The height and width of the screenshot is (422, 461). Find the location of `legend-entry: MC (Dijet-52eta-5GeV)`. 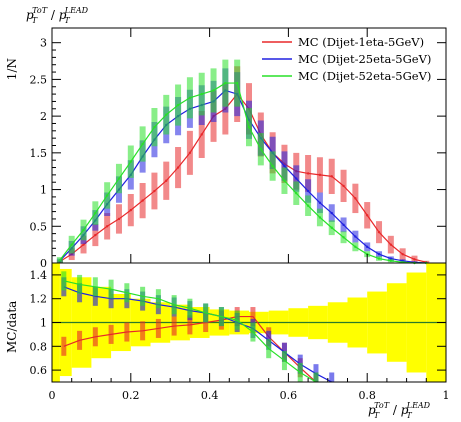

legend-entry: MC (Dijet-52eta-5GeV) is located at coordinates (364, 76).